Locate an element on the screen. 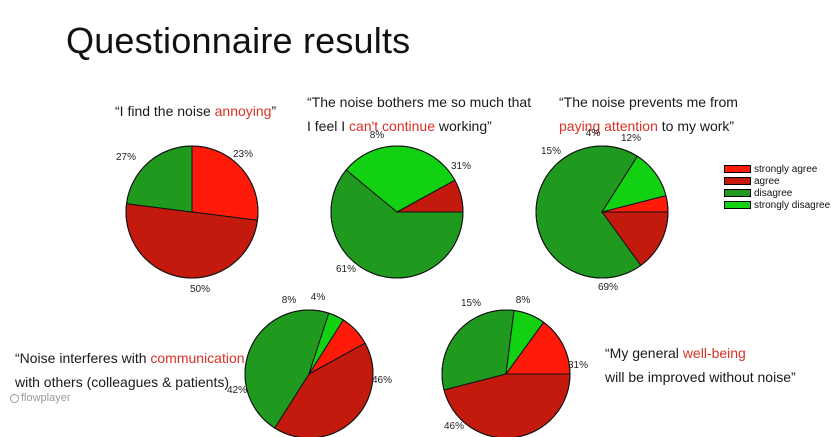 This screenshot has height=437, width=831. legend-item: strongly agree is located at coordinates (777, 169).